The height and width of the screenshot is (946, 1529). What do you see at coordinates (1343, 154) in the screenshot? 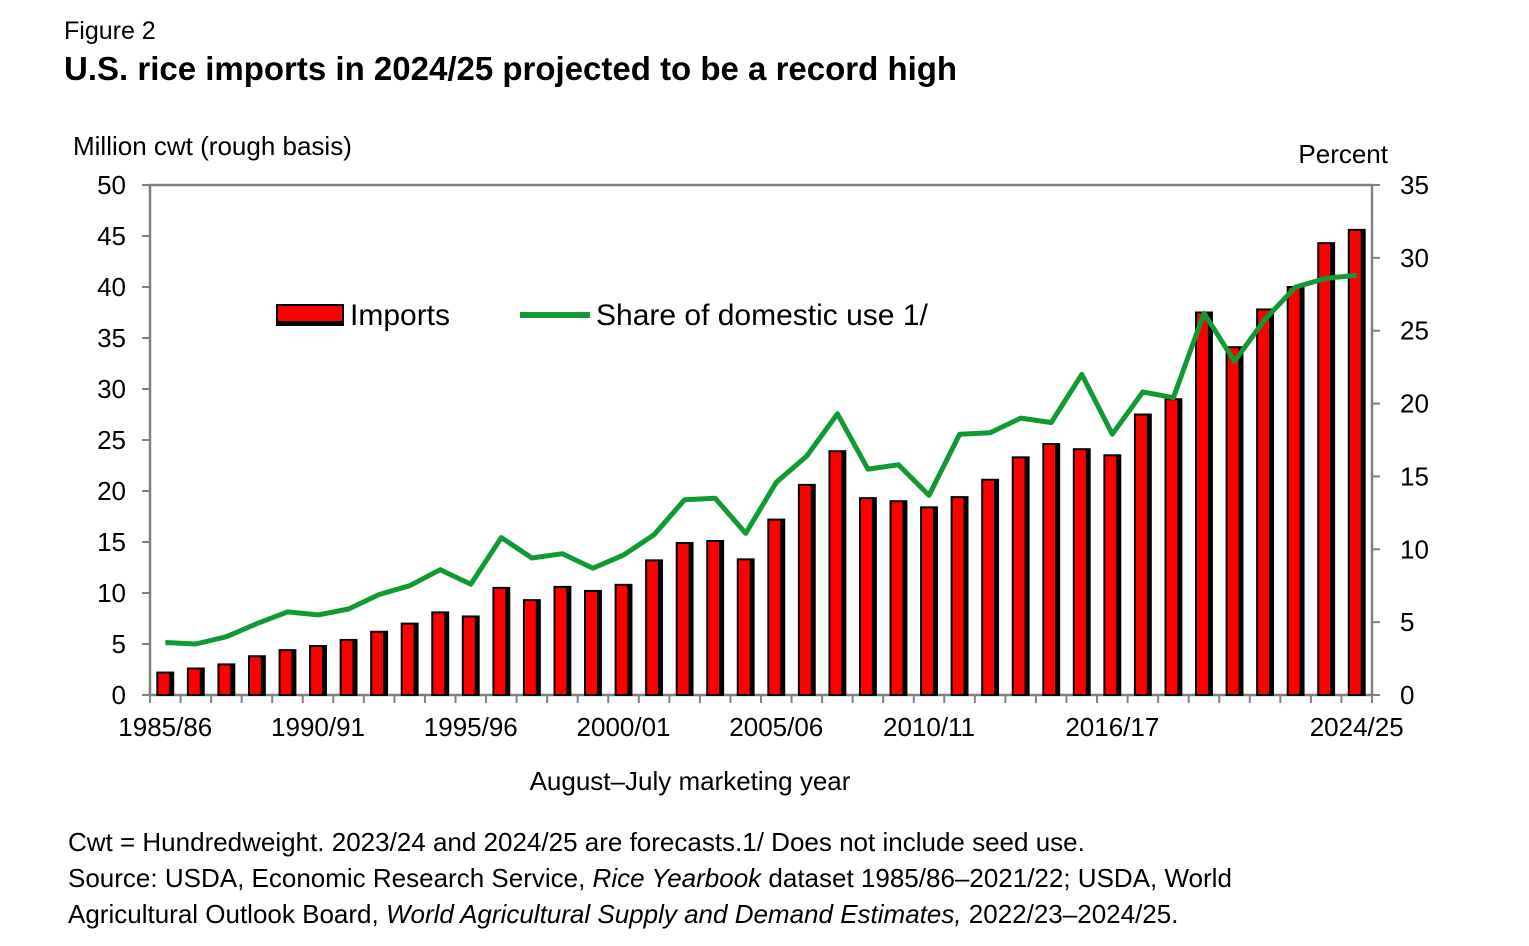
I see `right-axis-label: Percent` at bounding box center [1343, 154].